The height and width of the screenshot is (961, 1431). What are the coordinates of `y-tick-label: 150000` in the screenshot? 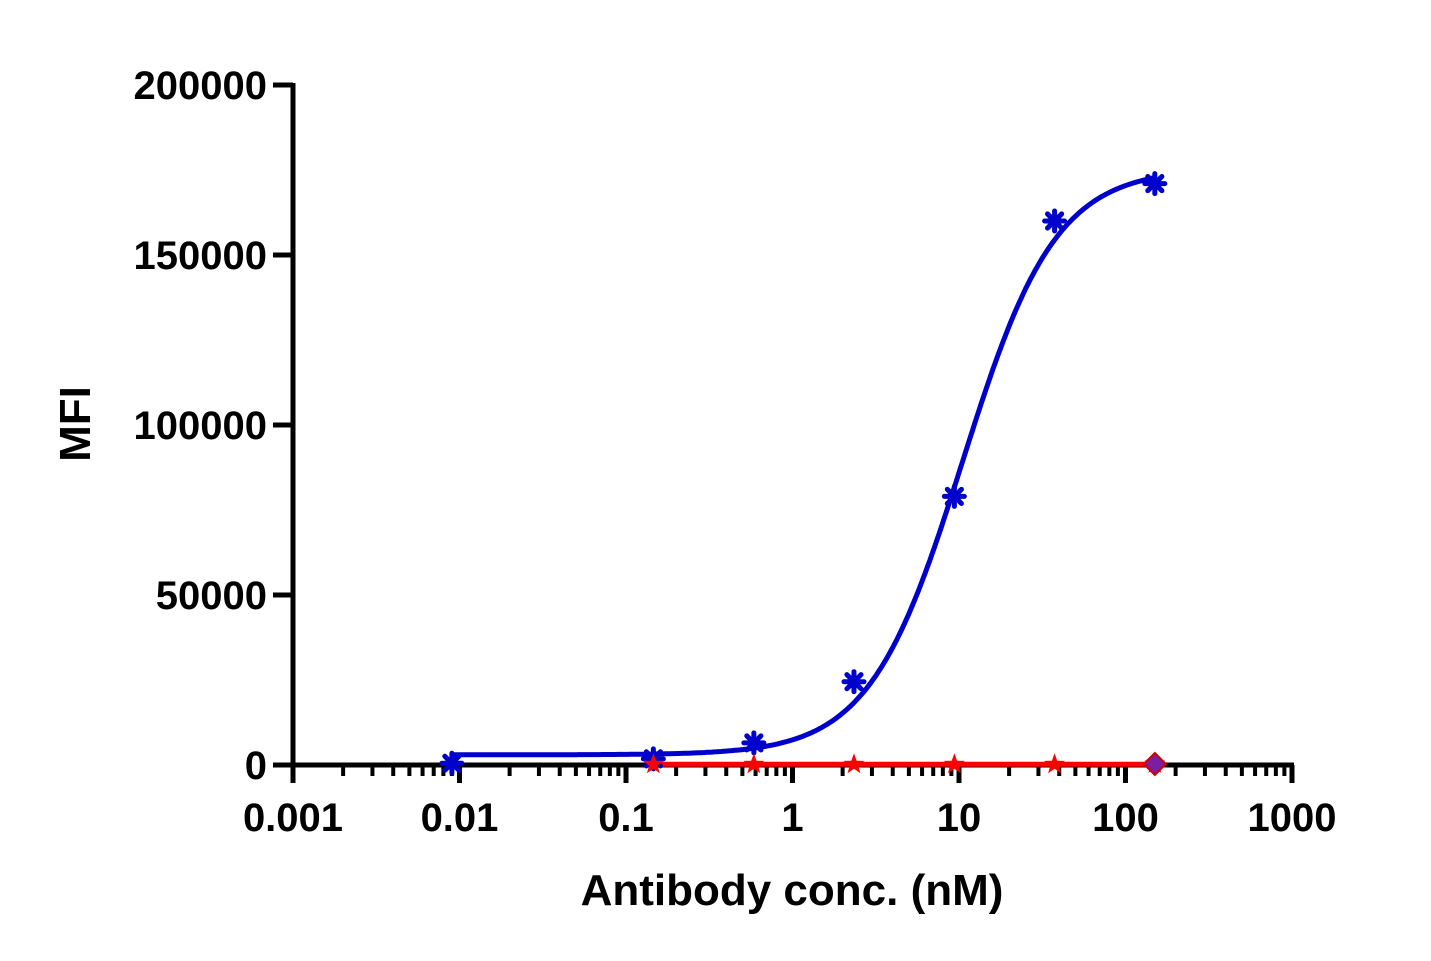 It's located at (200, 256).